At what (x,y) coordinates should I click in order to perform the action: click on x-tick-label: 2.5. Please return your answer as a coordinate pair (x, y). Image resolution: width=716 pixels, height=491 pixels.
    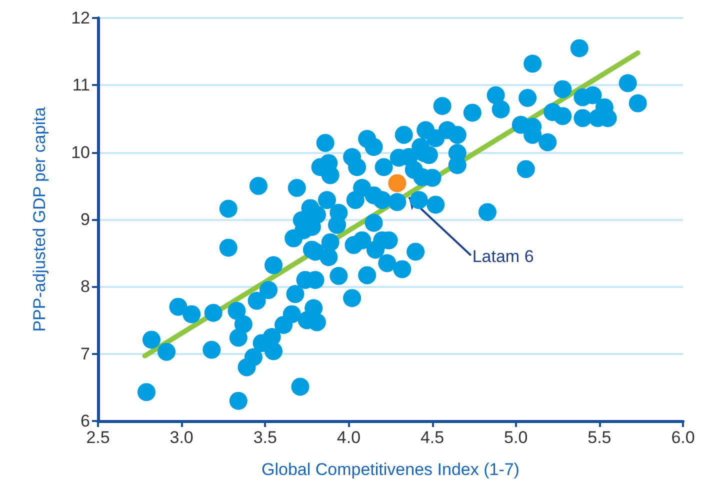
    Looking at the image, I should click on (98, 437).